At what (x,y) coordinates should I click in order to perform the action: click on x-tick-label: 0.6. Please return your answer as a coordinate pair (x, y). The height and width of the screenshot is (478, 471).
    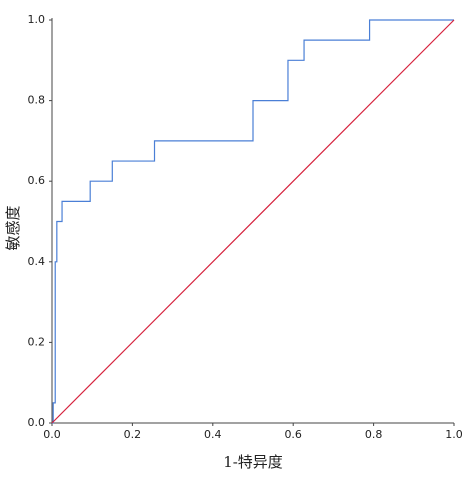
    Looking at the image, I should click on (293, 434).